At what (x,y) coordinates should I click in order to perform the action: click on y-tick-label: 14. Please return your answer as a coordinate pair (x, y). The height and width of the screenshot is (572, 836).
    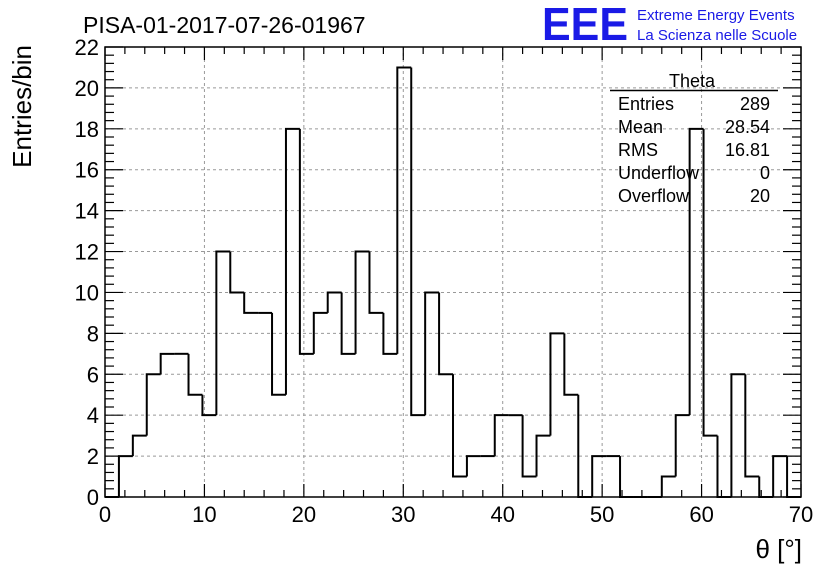
    Looking at the image, I should click on (87, 211).